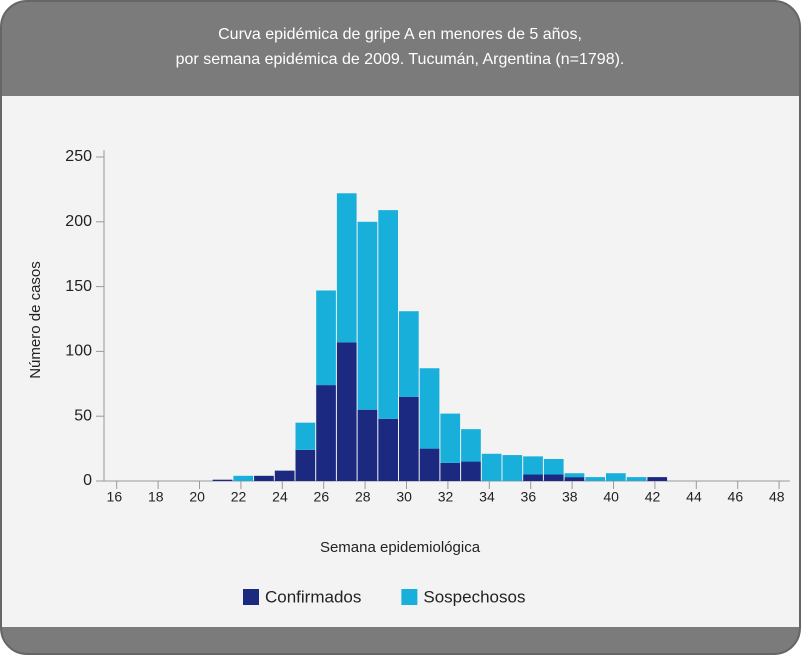 This screenshot has width=801, height=660. I want to click on y-tick-label: 100, so click(78, 351).